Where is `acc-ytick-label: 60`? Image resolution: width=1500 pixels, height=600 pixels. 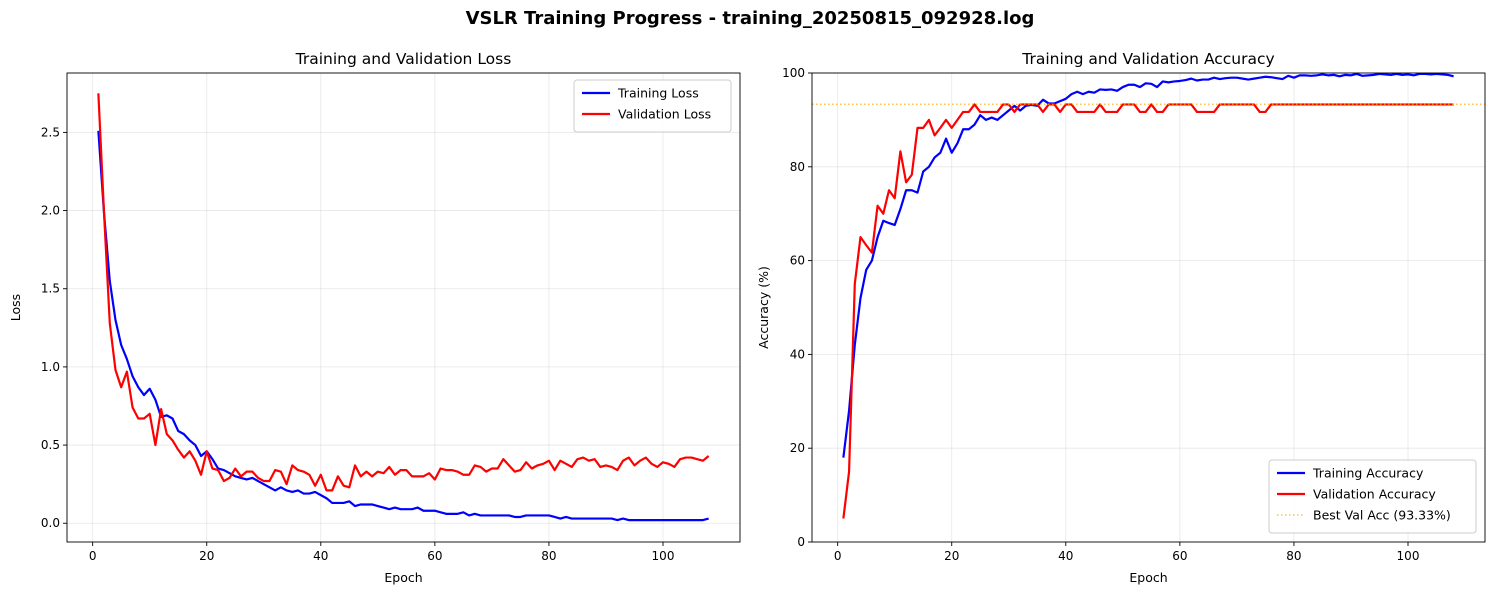 acc-ytick-label: 60 is located at coordinates (797, 261).